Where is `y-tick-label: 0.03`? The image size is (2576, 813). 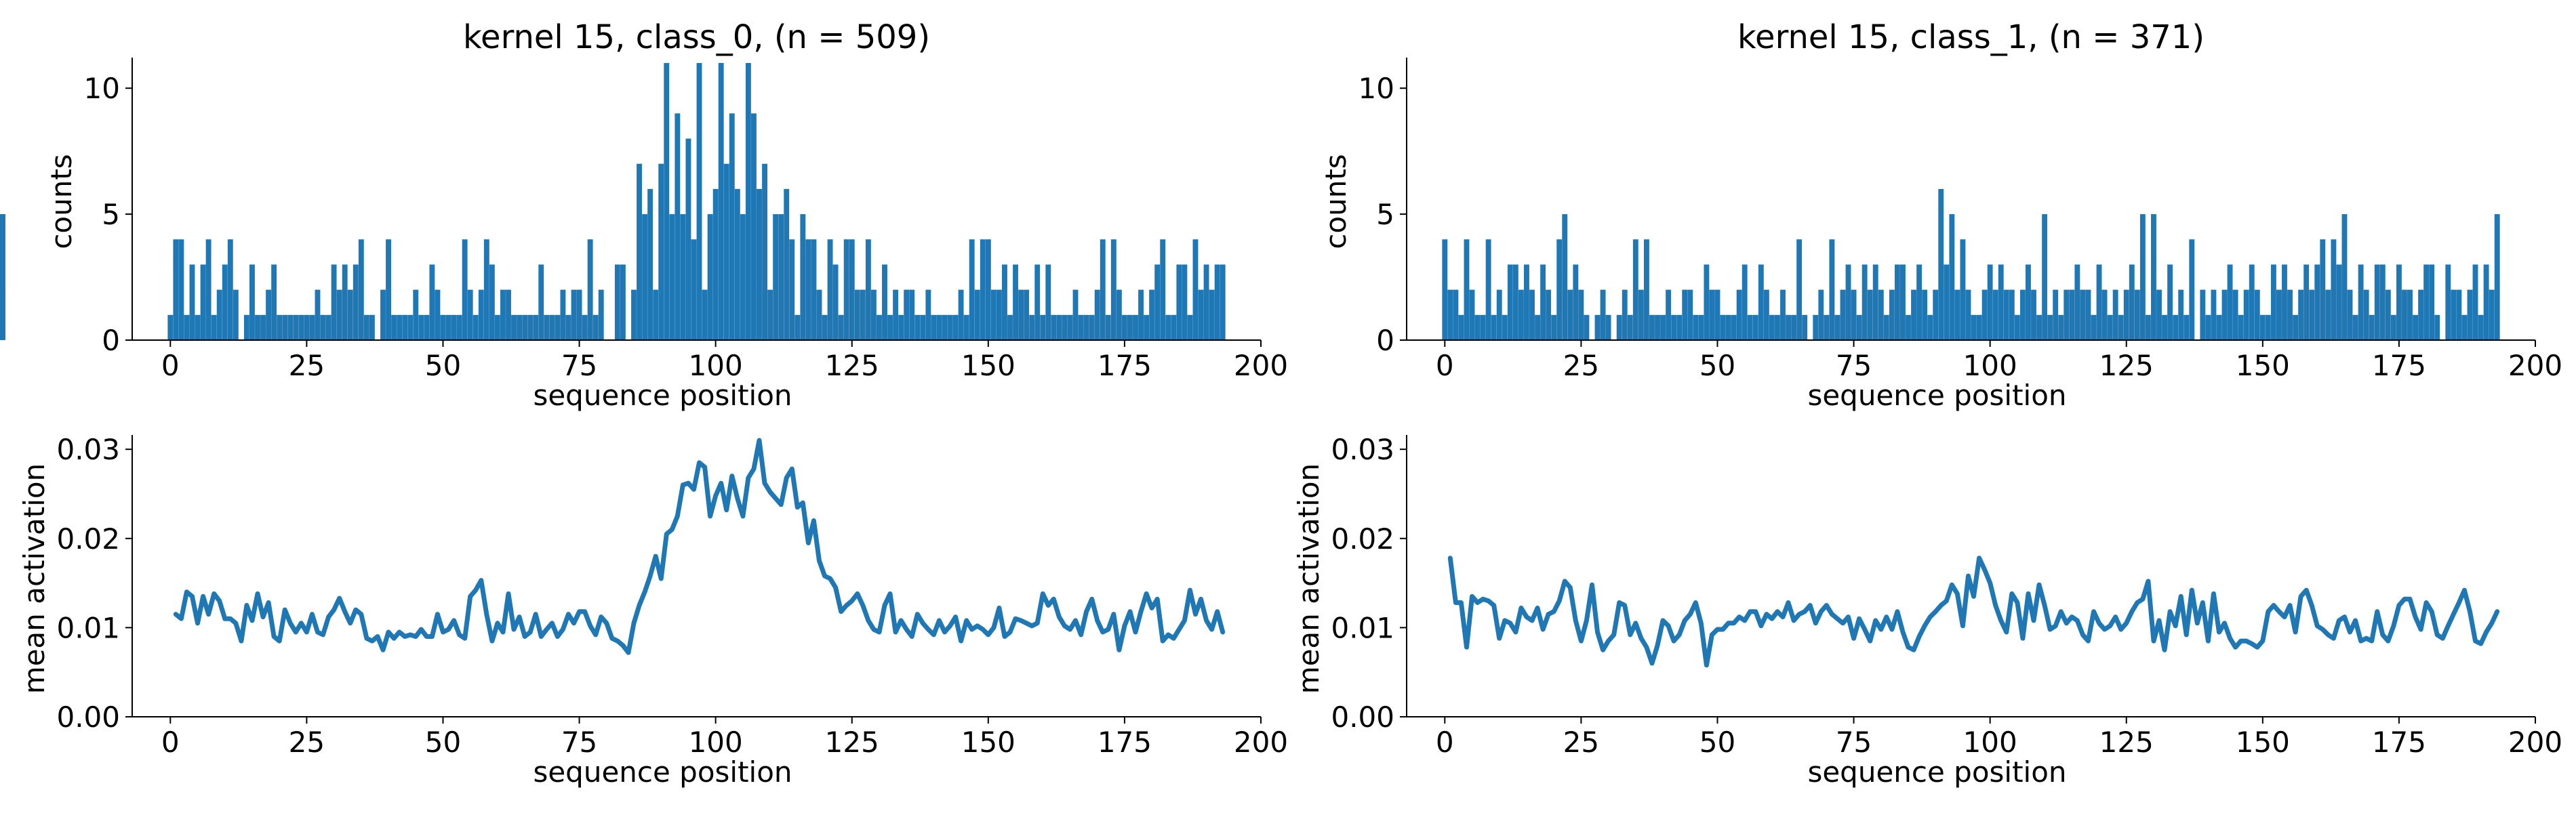
y-tick-label: 0.03 is located at coordinates (88, 449).